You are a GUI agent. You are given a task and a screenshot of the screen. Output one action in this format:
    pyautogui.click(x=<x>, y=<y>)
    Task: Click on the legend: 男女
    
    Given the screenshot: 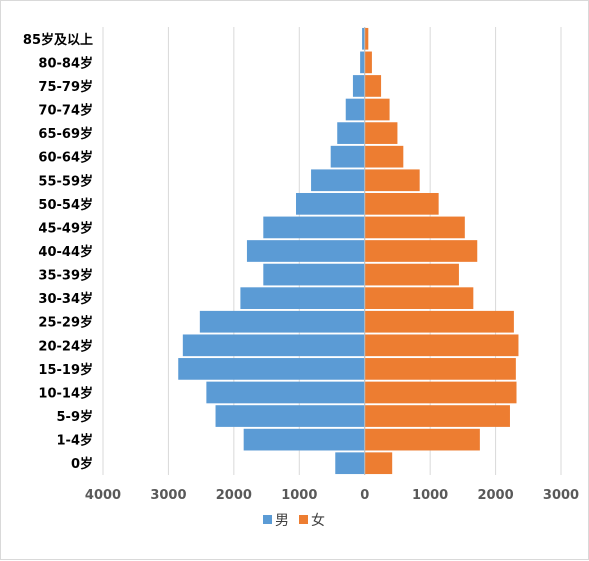 What is the action you would take?
    pyautogui.click(x=294, y=520)
    